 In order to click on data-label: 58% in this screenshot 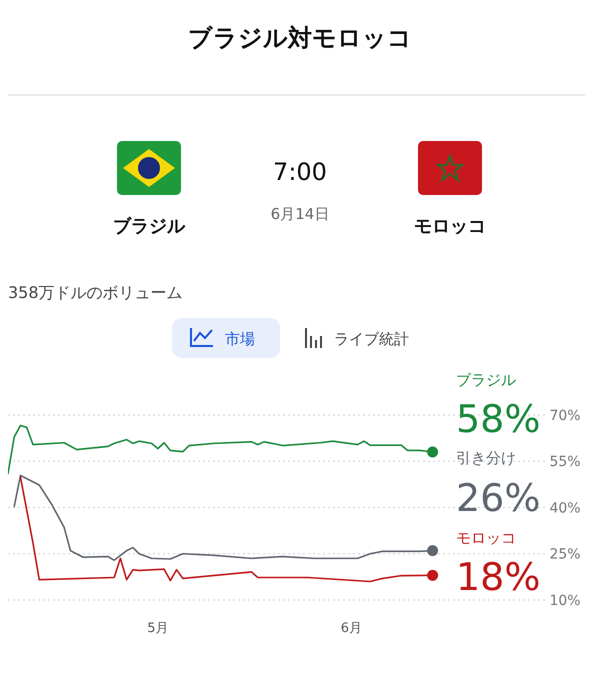, I will do `click(498, 419)`.